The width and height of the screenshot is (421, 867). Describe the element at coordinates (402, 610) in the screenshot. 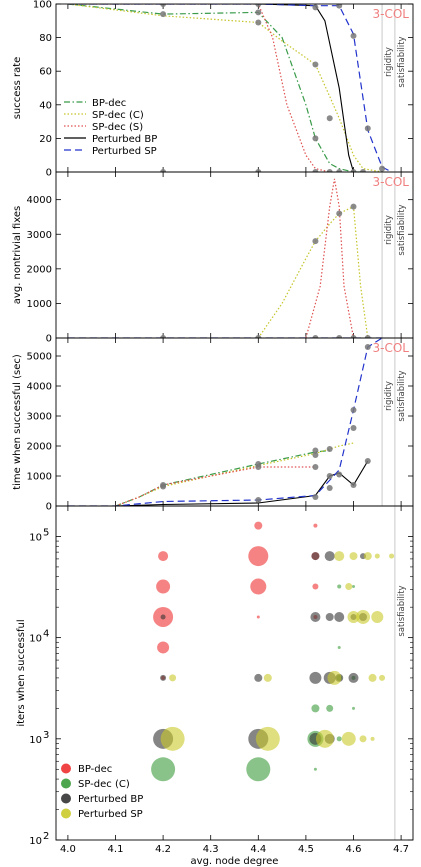

I see `vline-label-0: satisfiability` at that location.